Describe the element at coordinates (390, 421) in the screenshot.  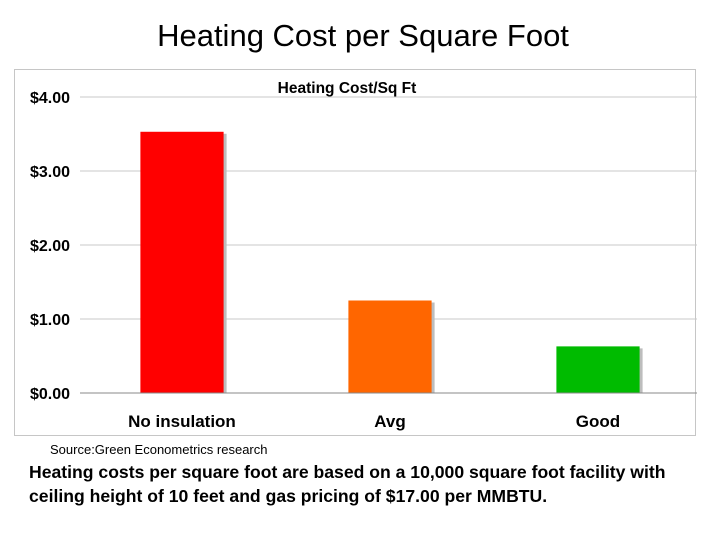
I see `x-tick-label: Avg` at that location.